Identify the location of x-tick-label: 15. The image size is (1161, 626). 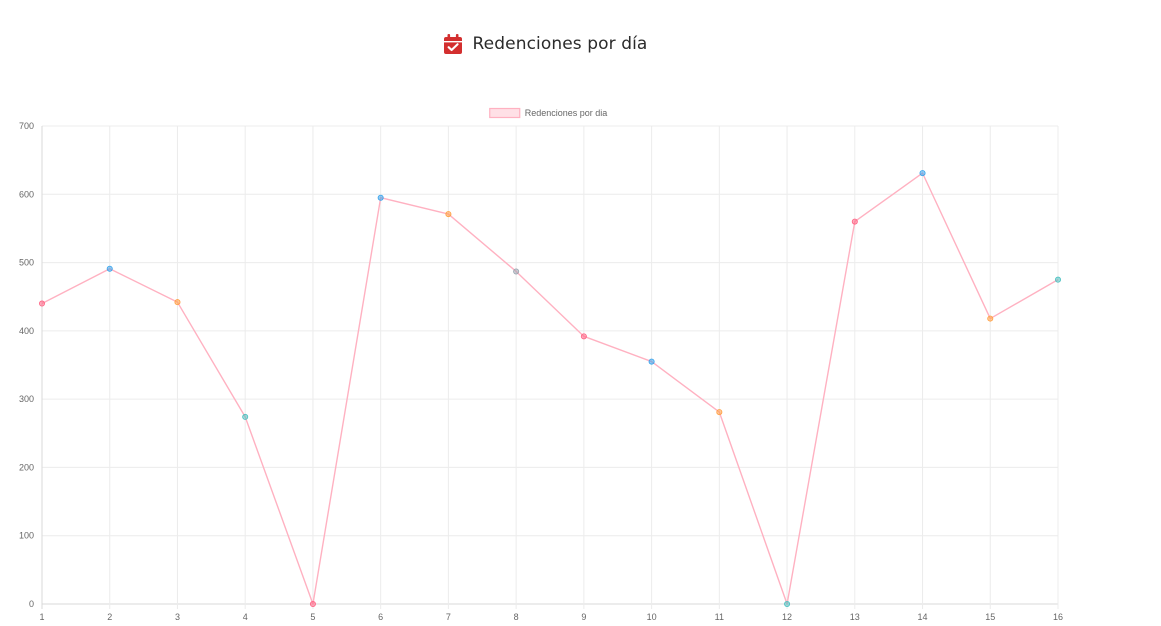
(990, 617).